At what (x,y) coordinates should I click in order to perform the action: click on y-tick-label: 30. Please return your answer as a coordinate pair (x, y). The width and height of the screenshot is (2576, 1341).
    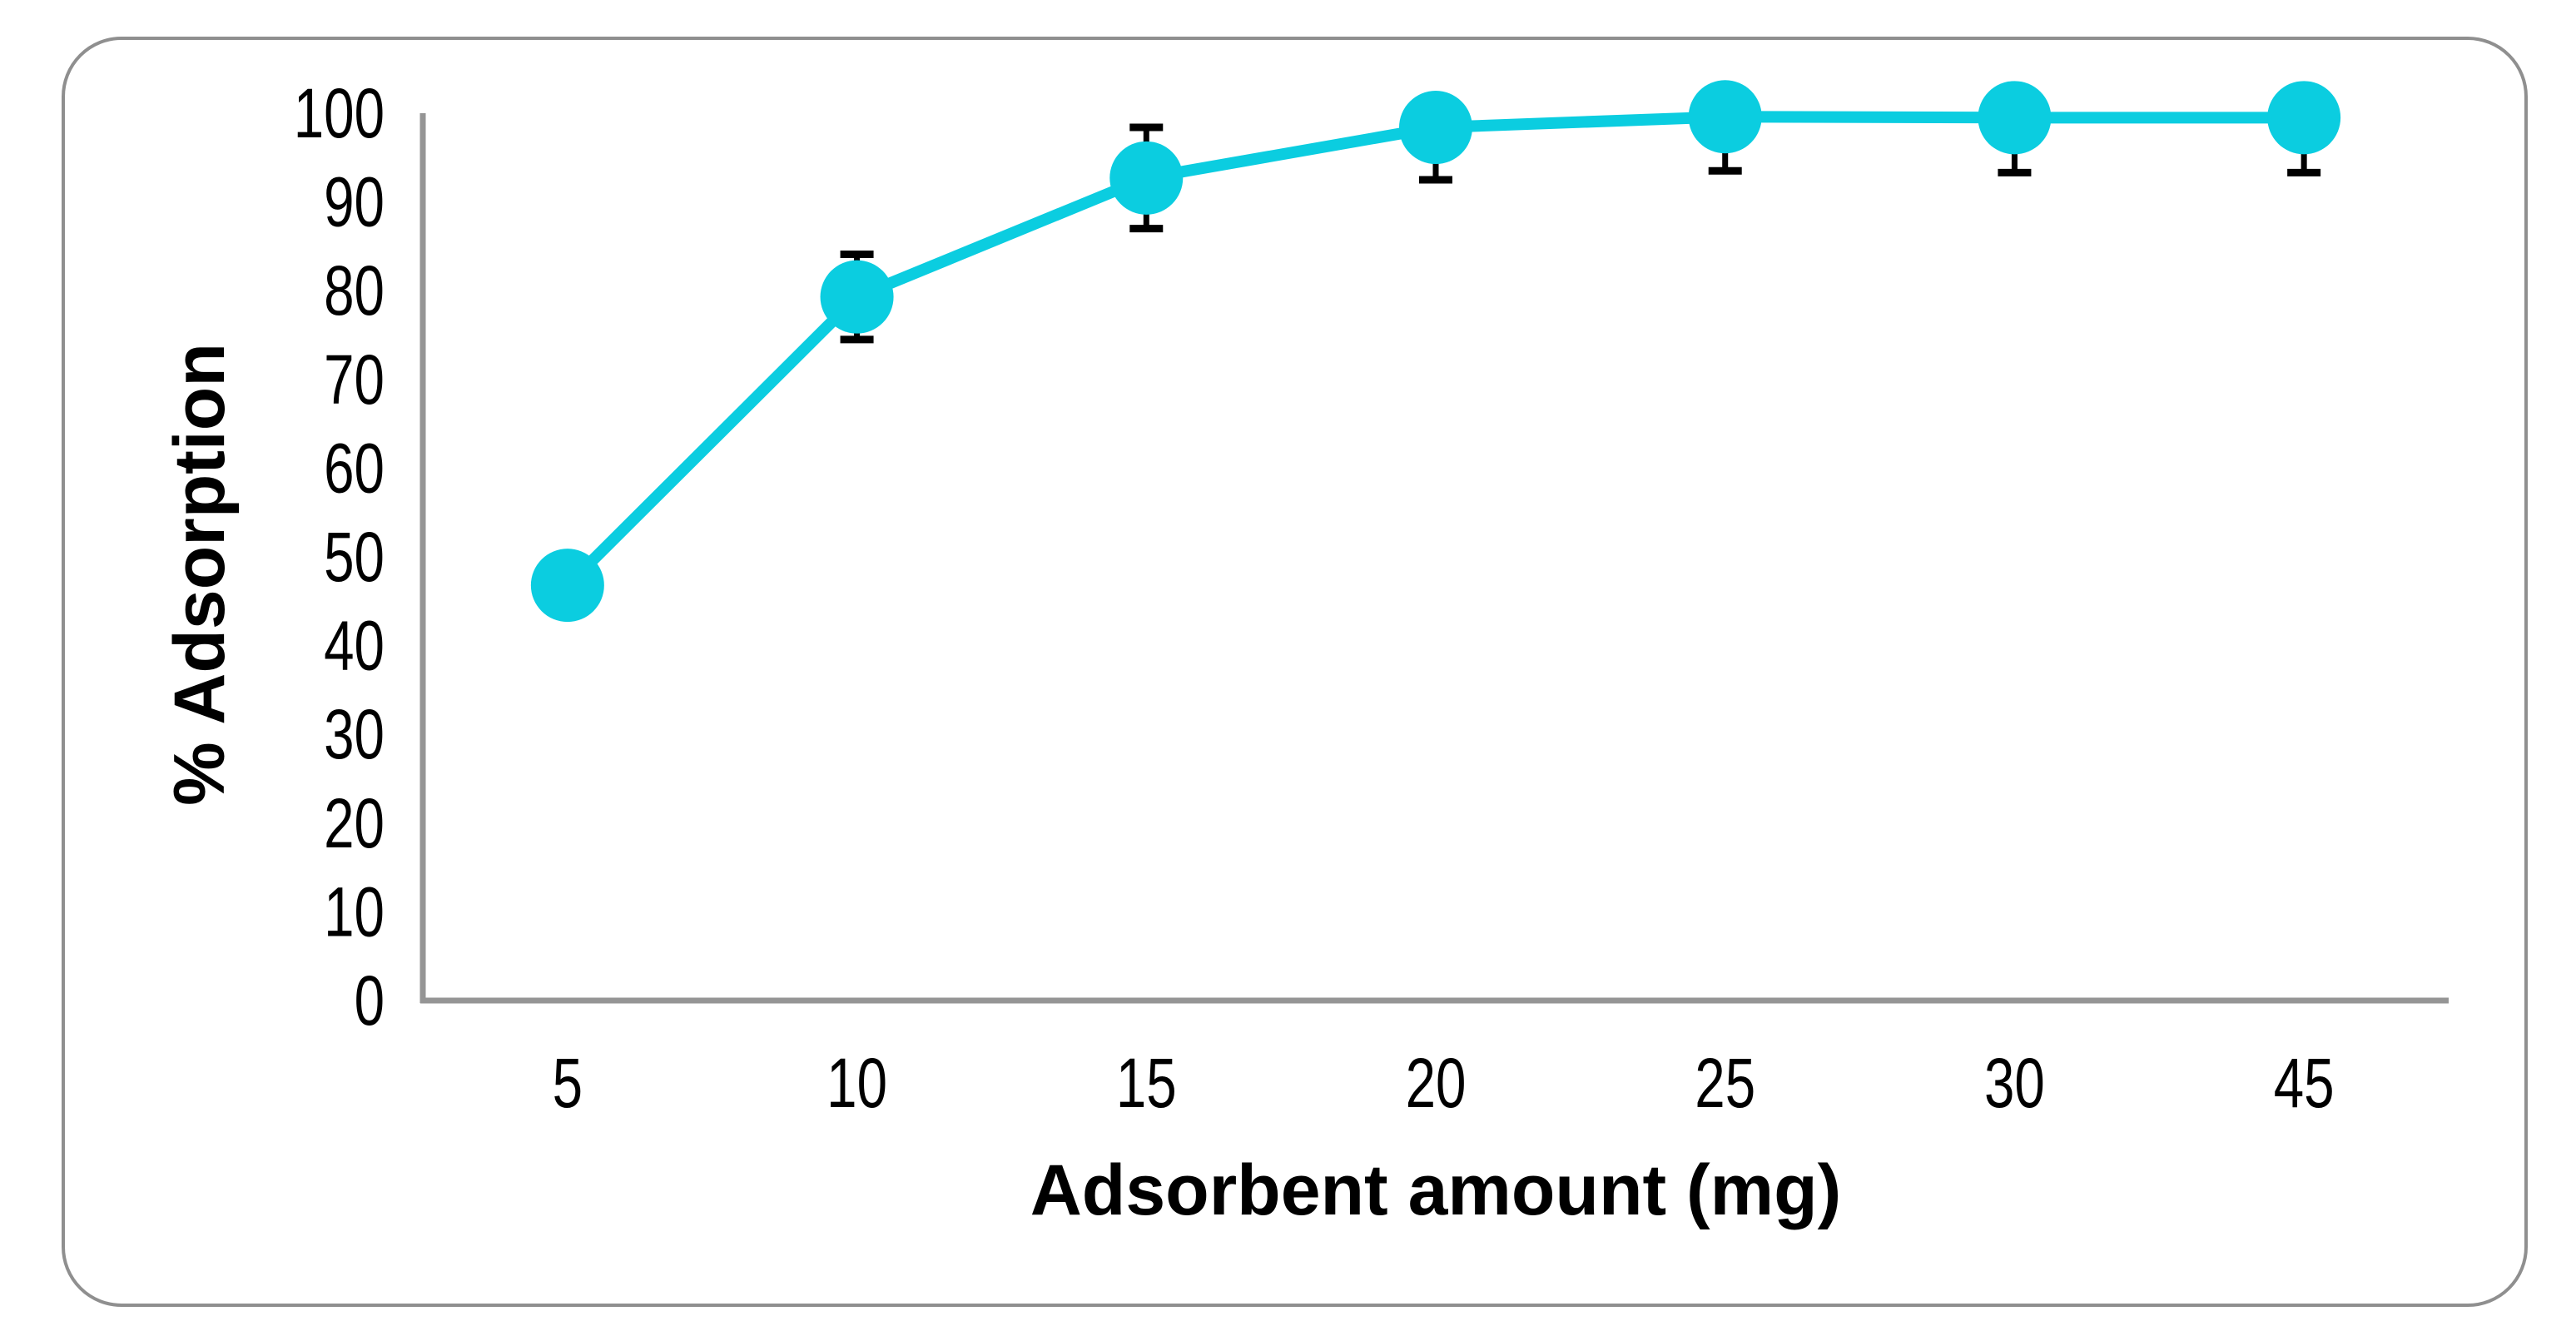
    Looking at the image, I should click on (354, 734).